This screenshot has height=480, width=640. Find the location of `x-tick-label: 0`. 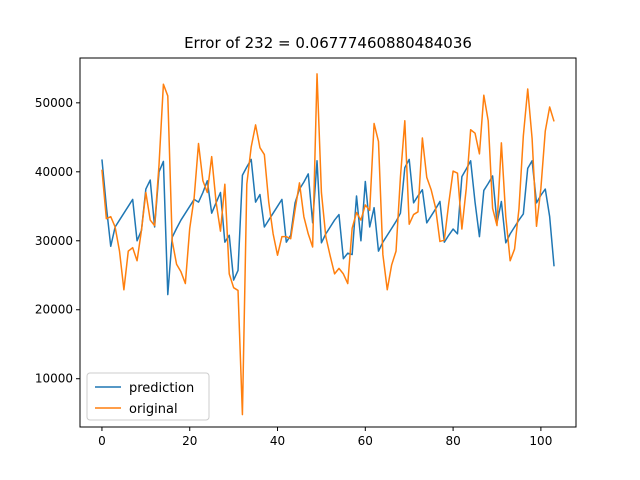

x-tick-label: 0 is located at coordinates (102, 441).